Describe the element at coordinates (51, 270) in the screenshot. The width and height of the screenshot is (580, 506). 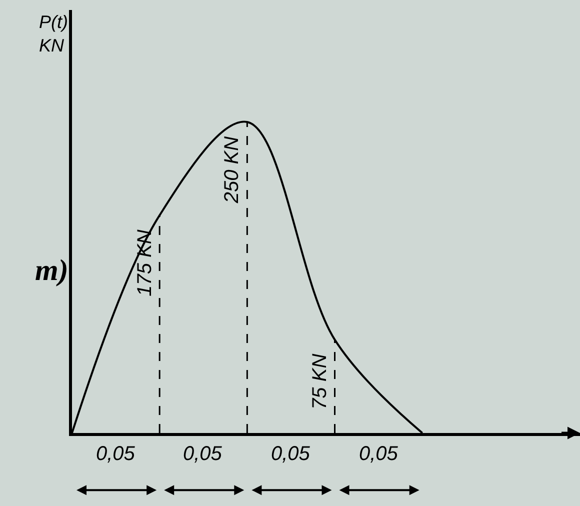
I see `annotation: m)` at that location.